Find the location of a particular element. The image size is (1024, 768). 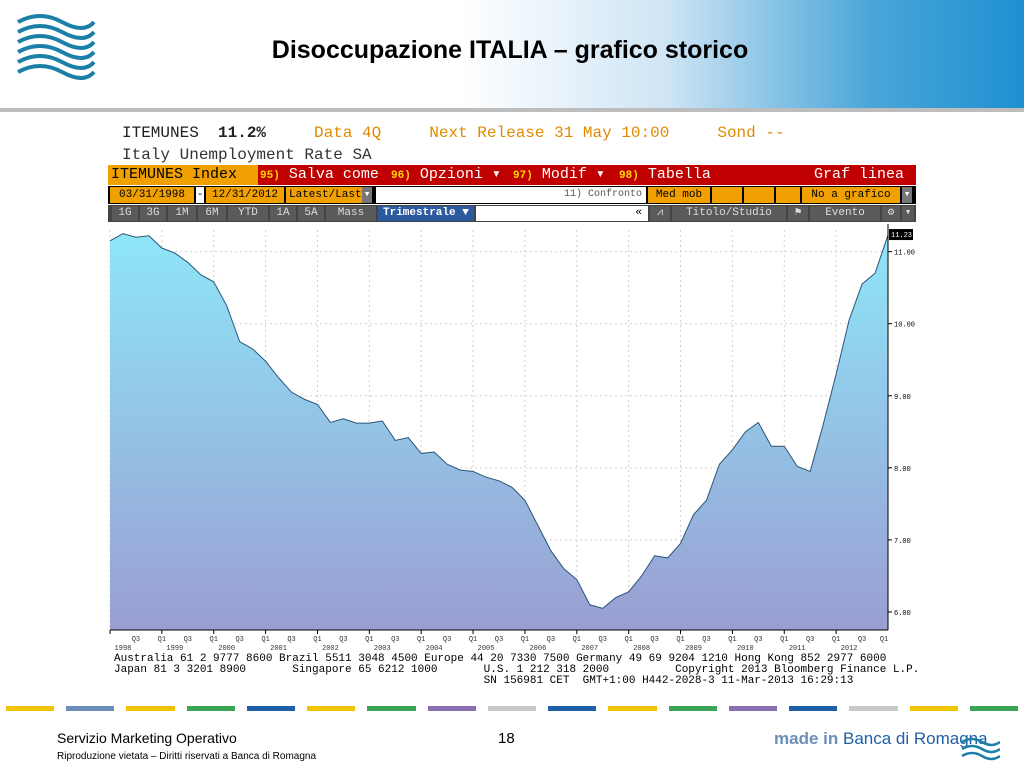

menu-modify: 97) Modif ▾ is located at coordinates (559, 174).